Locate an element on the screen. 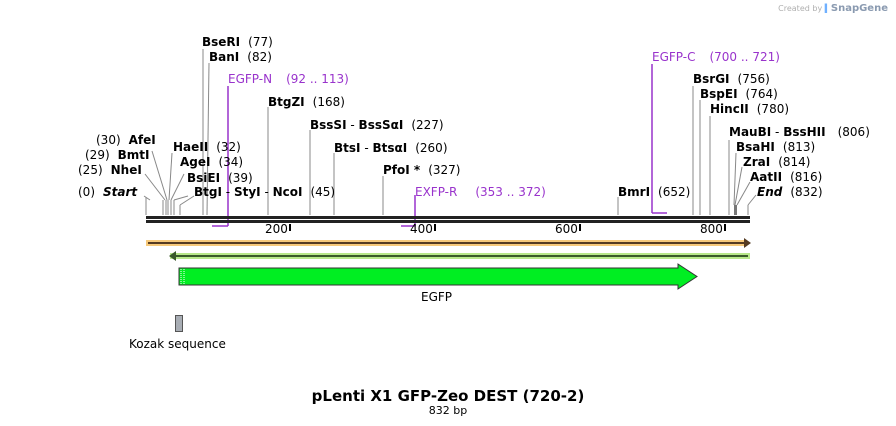  site-haeii: HaeII (32) is located at coordinates (207, 147).